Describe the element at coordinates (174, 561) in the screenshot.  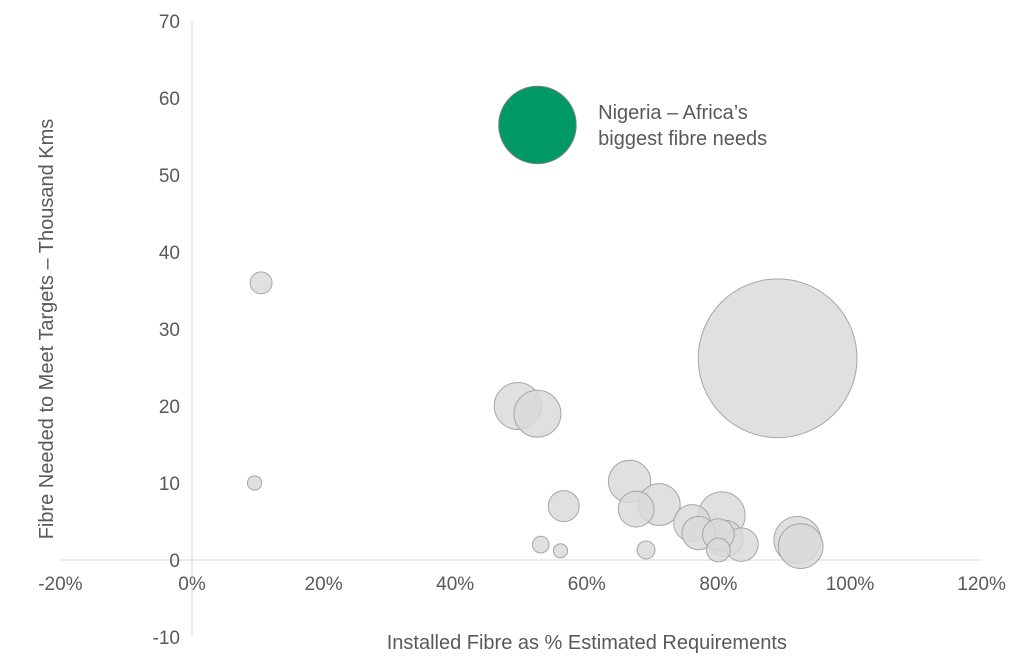
I see `y-tick-label: 0` at that location.